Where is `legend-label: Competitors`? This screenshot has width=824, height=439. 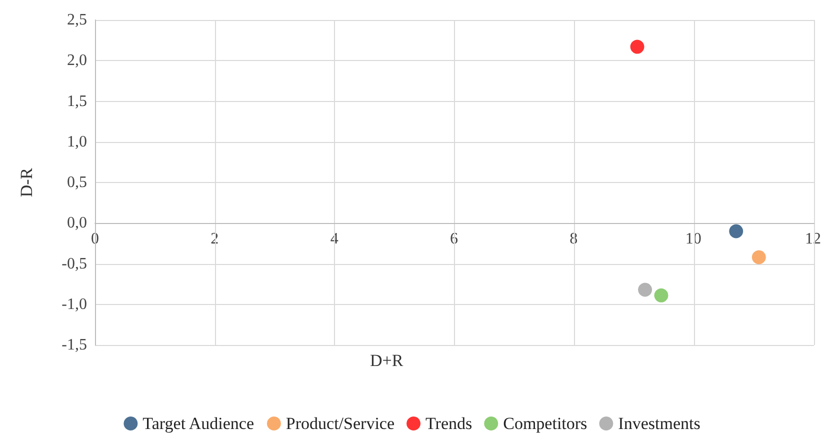 legend-label: Competitors is located at coordinates (545, 423).